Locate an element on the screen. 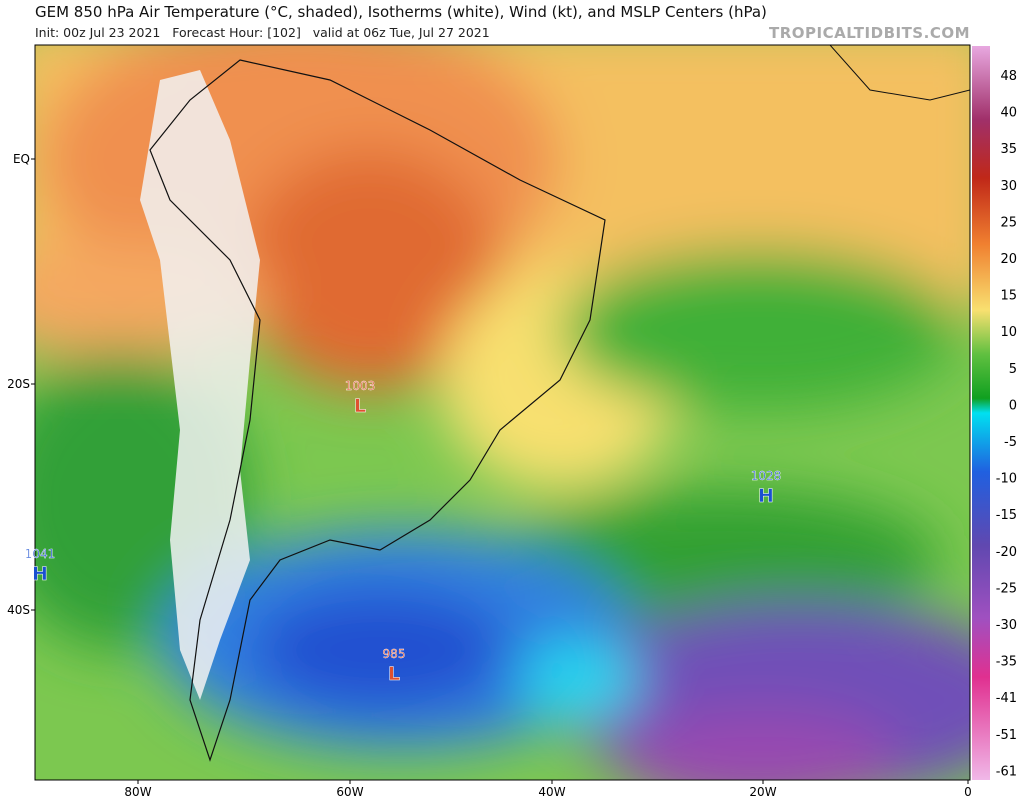 Image resolution: width=1024 pixels, height=800 pixels. latitude-label: 40S is located at coordinates (18, 610).